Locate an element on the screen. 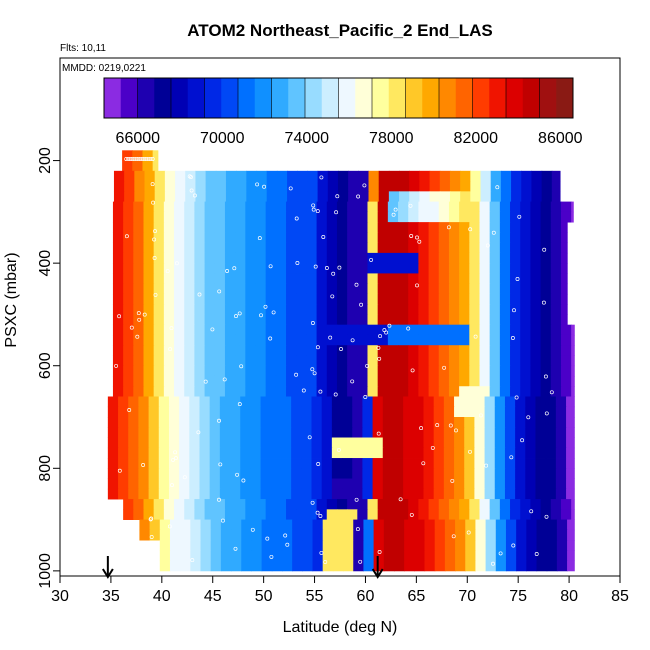 The image size is (650, 650). colorbar-swatch is located at coordinates (414, 98).